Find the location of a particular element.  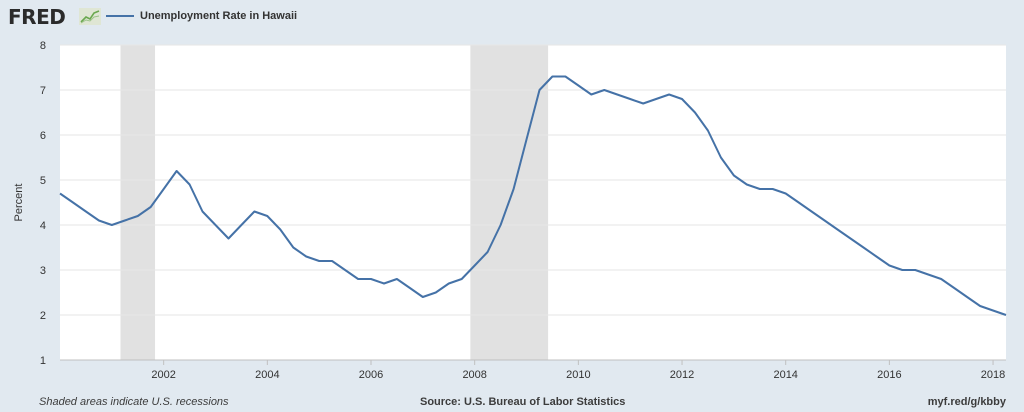

recession-note: Shaded areas indicate U.S. recessions is located at coordinates (134, 402).